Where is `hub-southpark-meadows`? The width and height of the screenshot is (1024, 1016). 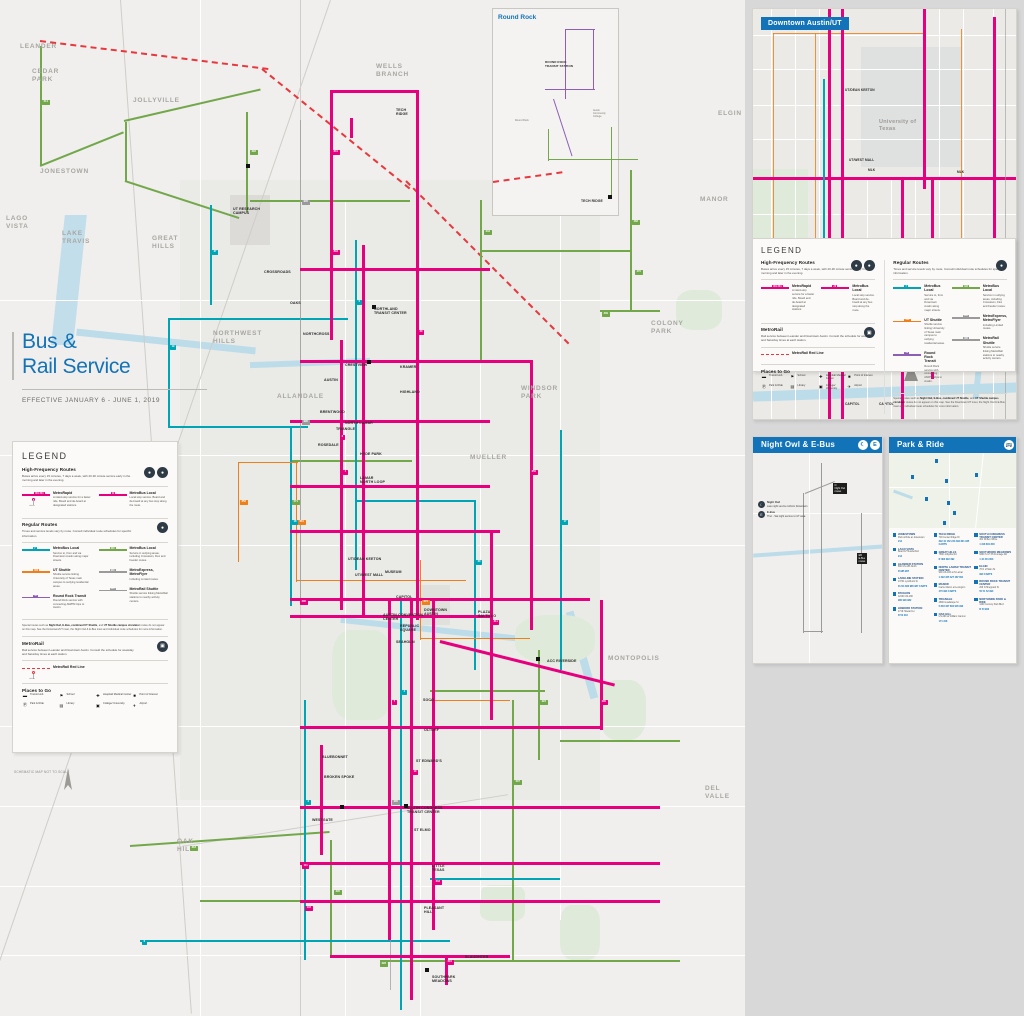
hub-southpark-meadows is located at coordinates (427, 970).